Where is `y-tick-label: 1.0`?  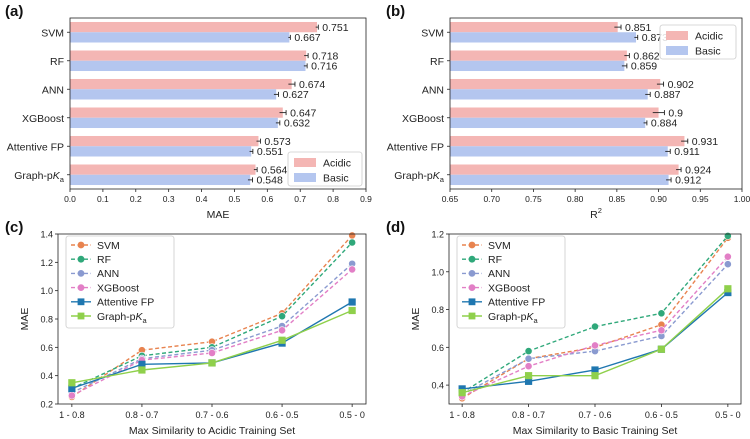 y-tick-label: 1.0 is located at coordinates (46, 291).